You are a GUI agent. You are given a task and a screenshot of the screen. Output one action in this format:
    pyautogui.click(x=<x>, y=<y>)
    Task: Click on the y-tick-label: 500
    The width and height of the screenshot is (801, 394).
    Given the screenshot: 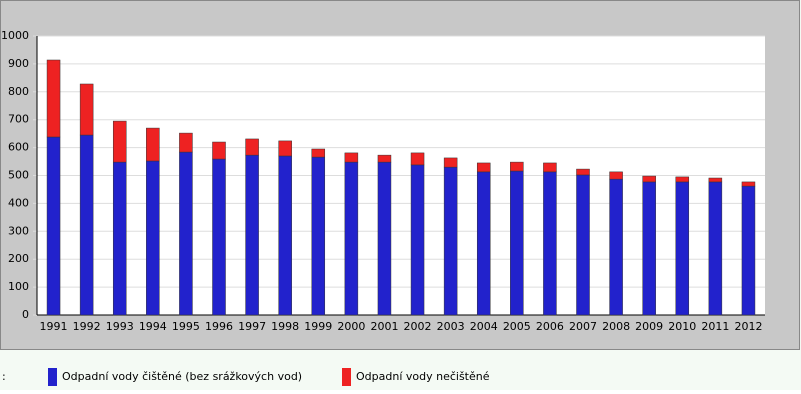 What is the action you would take?
    pyautogui.click(x=18, y=175)
    